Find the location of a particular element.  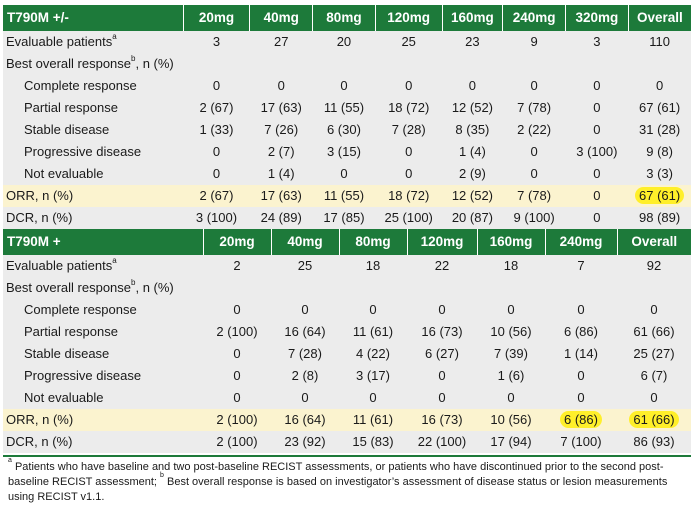

table-cell: 7 (100) is located at coordinates (581, 442).